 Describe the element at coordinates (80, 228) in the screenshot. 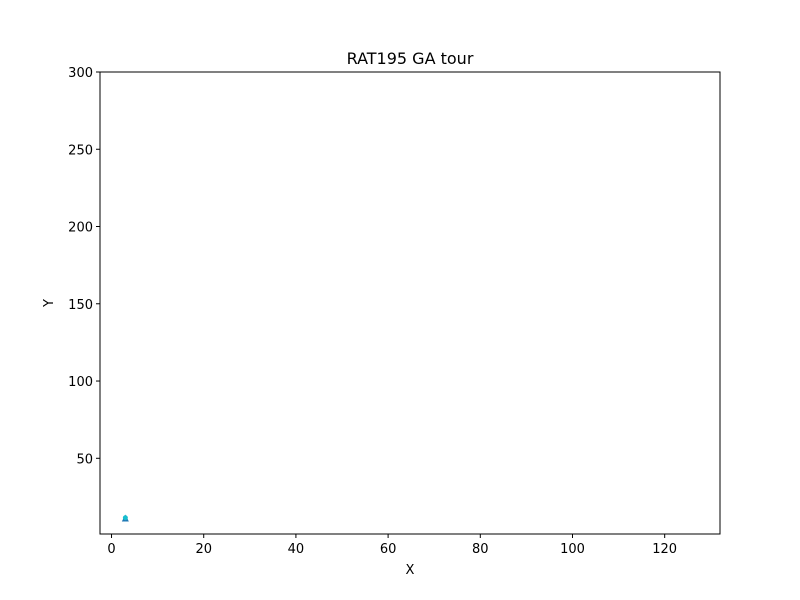

I see `y-tick-label: 200` at that location.